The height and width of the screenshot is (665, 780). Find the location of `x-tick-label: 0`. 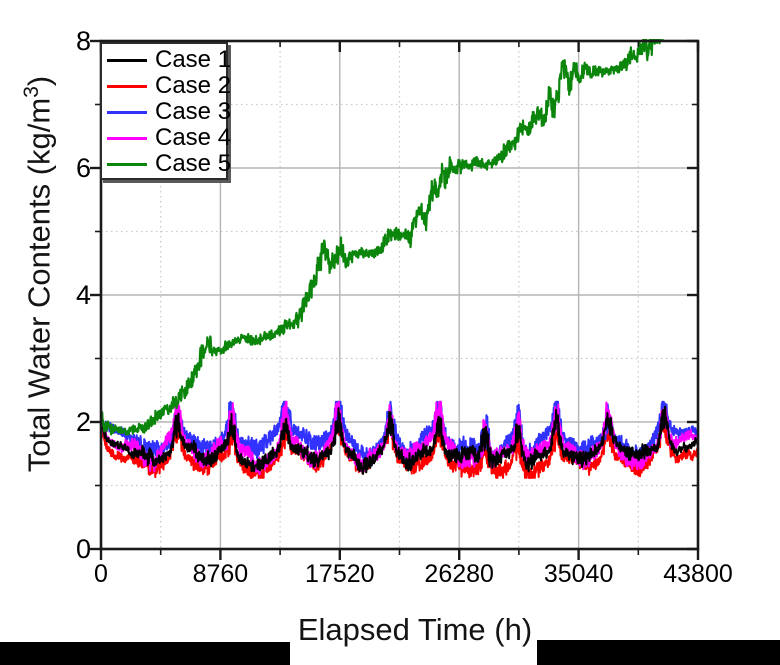

x-tick-label: 0 is located at coordinates (101, 574).